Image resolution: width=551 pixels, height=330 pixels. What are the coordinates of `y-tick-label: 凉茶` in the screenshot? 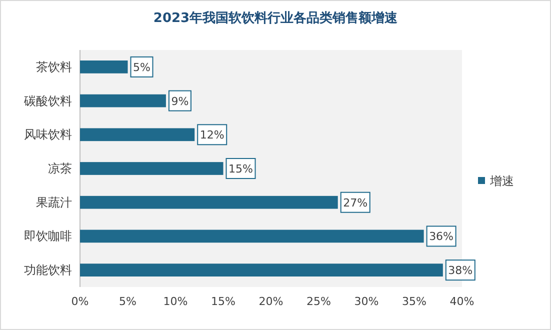 It's located at (60, 169).